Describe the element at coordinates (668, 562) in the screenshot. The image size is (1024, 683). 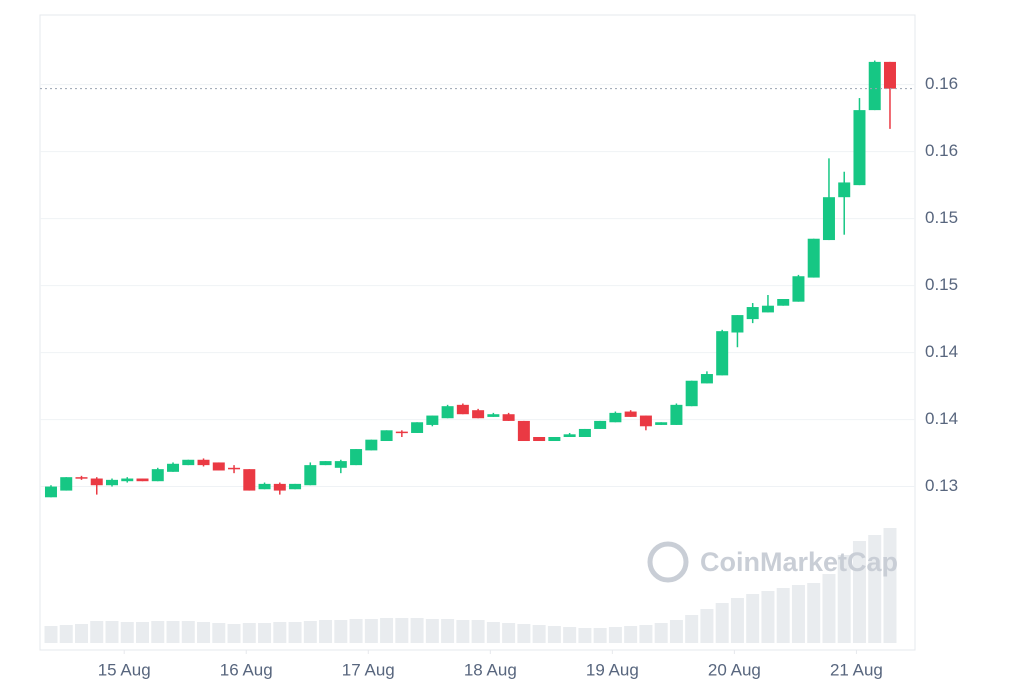
I see `watermark-logo` at that location.